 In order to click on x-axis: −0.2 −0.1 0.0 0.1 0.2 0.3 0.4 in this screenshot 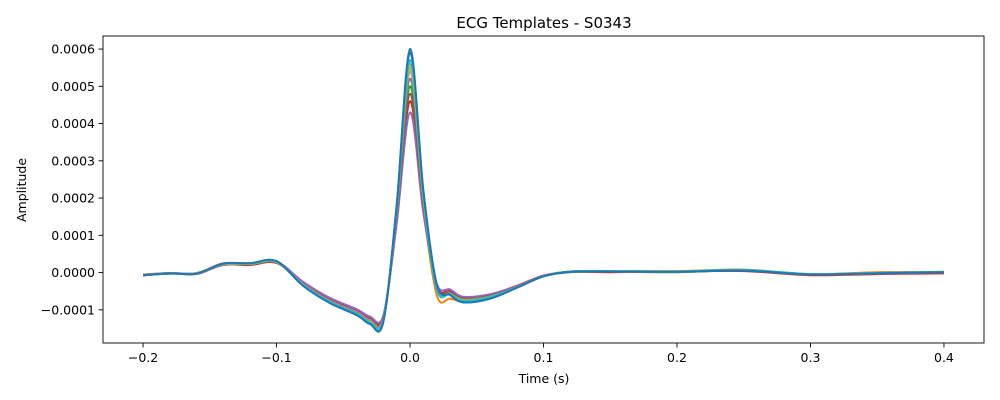, I will do `click(541, 354)`.